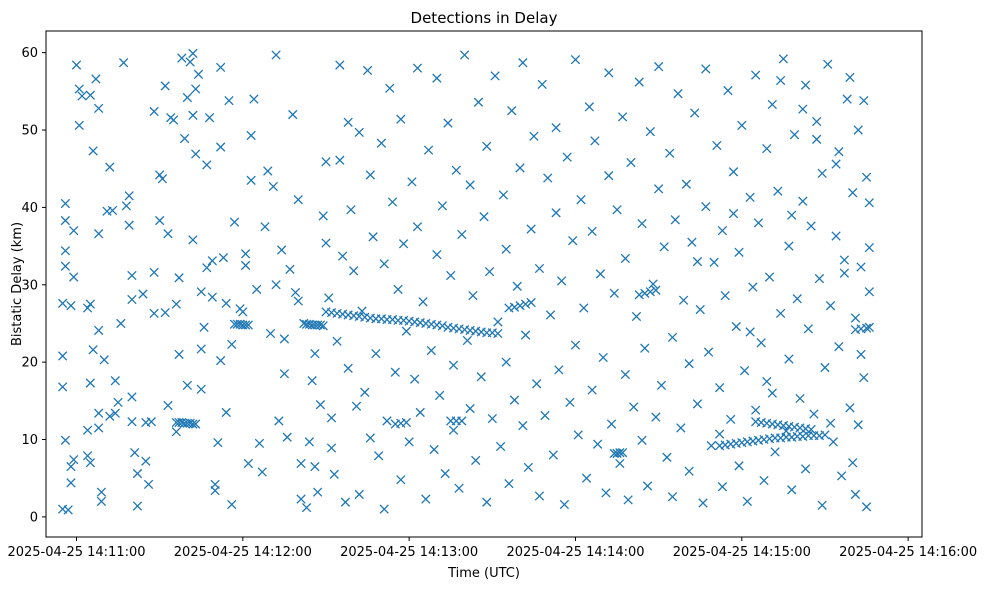 The image size is (989, 590). Describe the element at coordinates (29, 363) in the screenshot. I see `y-tick-label: 20` at that location.